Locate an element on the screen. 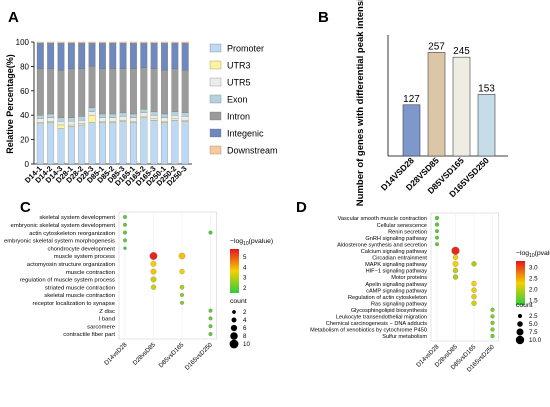 This screenshot has height=407, width=550. panel-b-data-label: 245 is located at coordinates (461, 51).